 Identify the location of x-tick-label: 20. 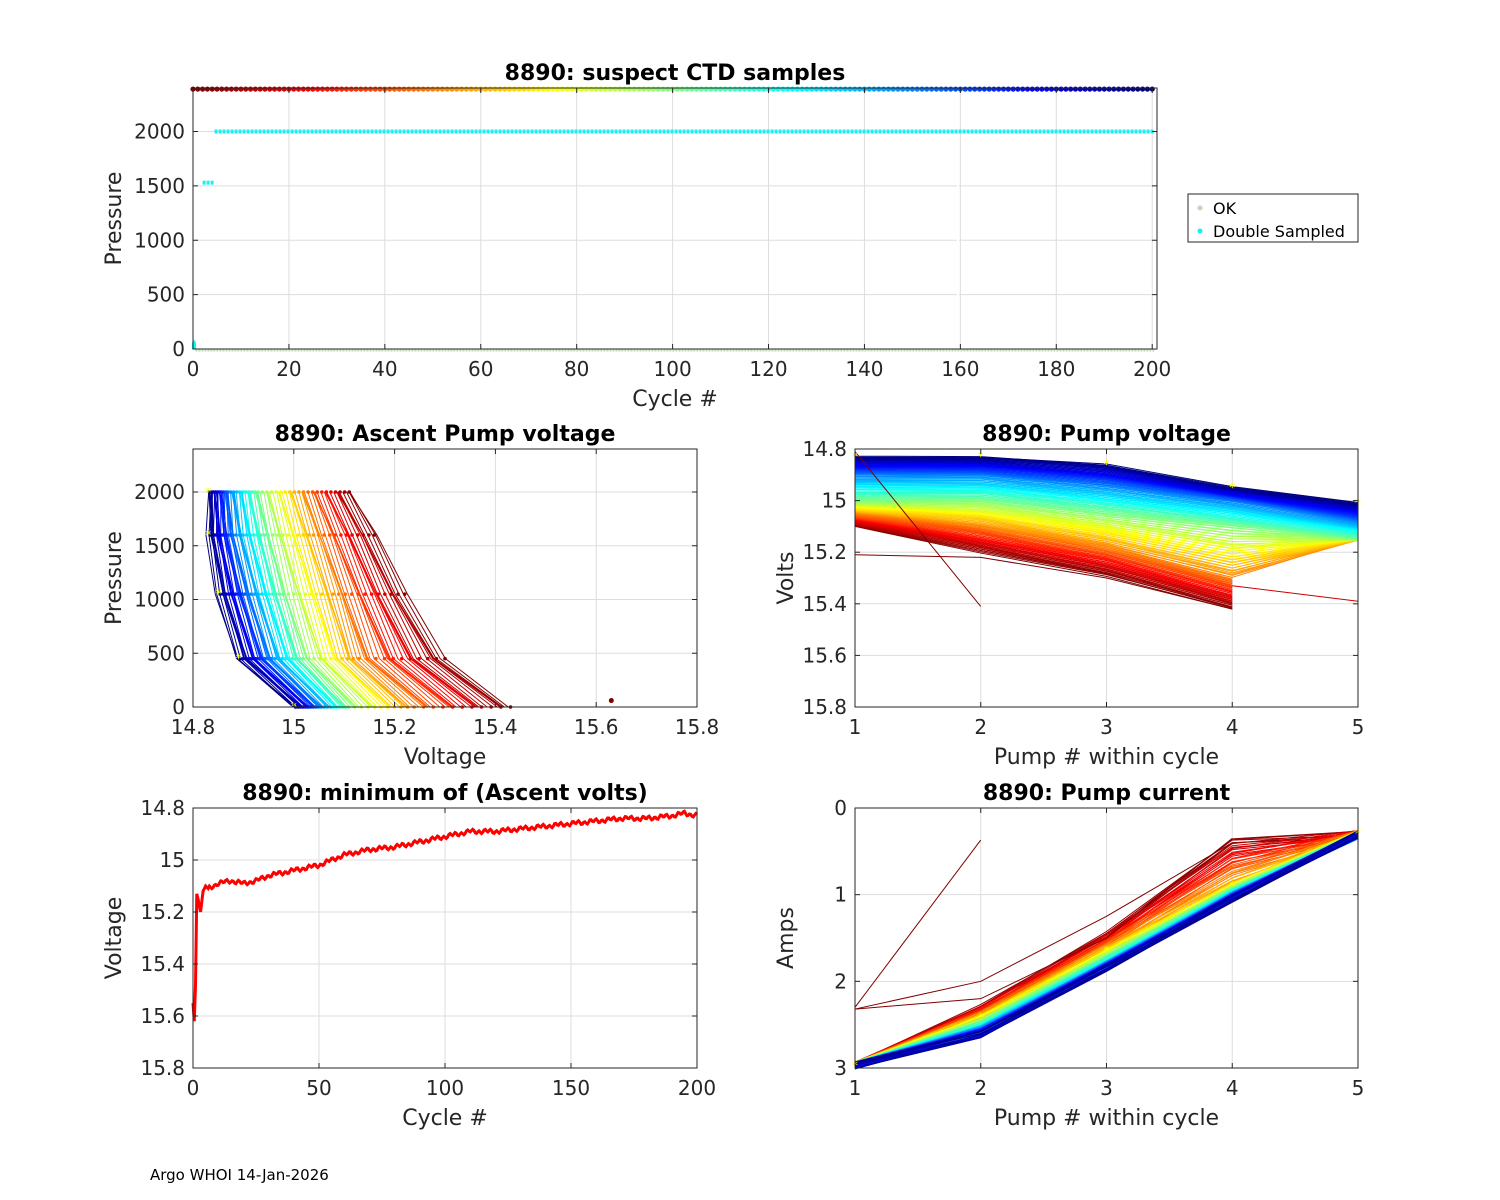
(288, 369).